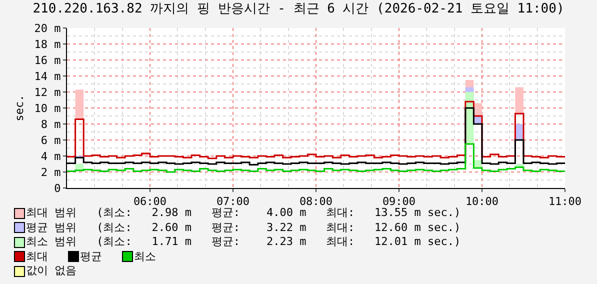 This screenshot has height=284, width=597. Describe the element at coordinates (233, 201) in the screenshot. I see `x-tick-label: 07:00` at that location.